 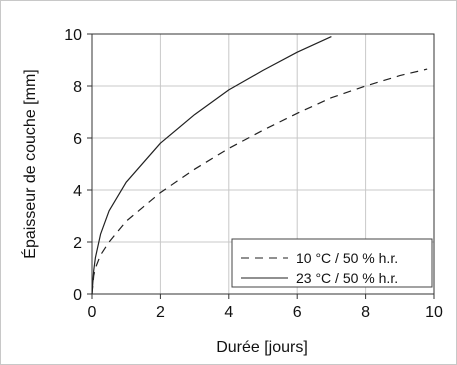 What do you see at coordinates (77, 191) in the screenshot?
I see `y-tick-label-2: 4` at bounding box center [77, 191].